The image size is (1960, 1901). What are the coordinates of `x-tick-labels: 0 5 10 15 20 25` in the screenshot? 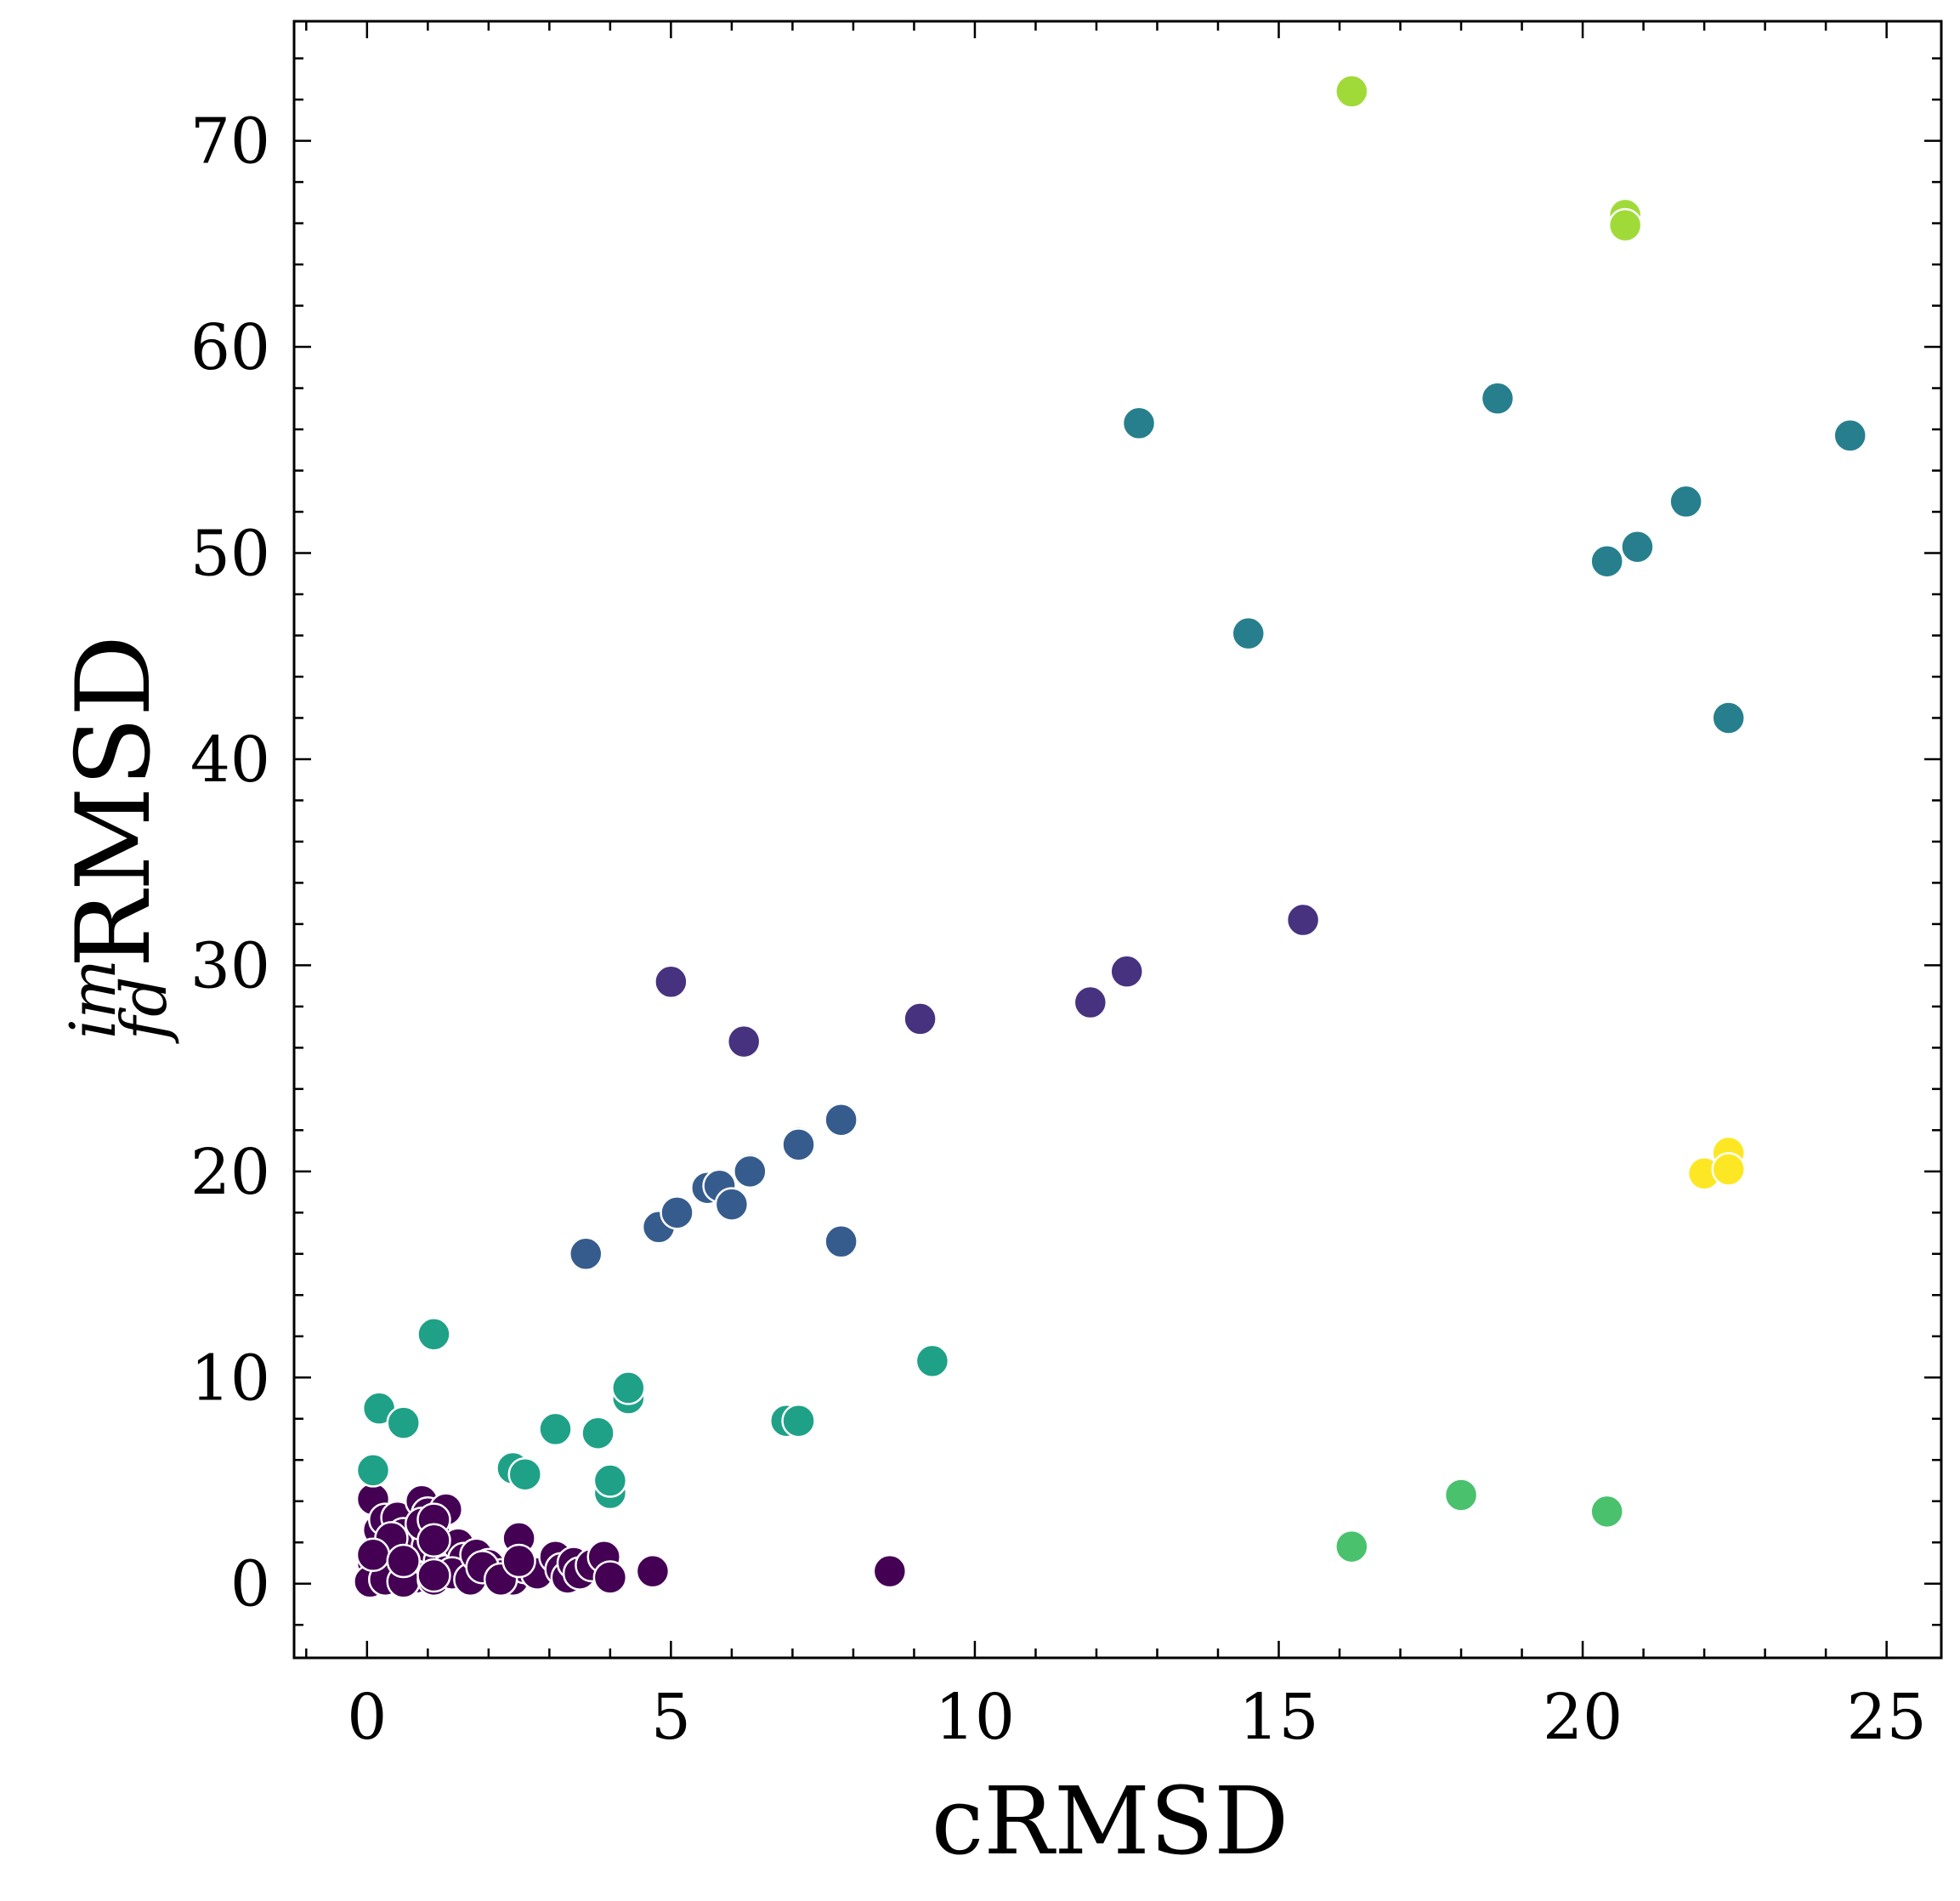 It's located at (1136, 1717).